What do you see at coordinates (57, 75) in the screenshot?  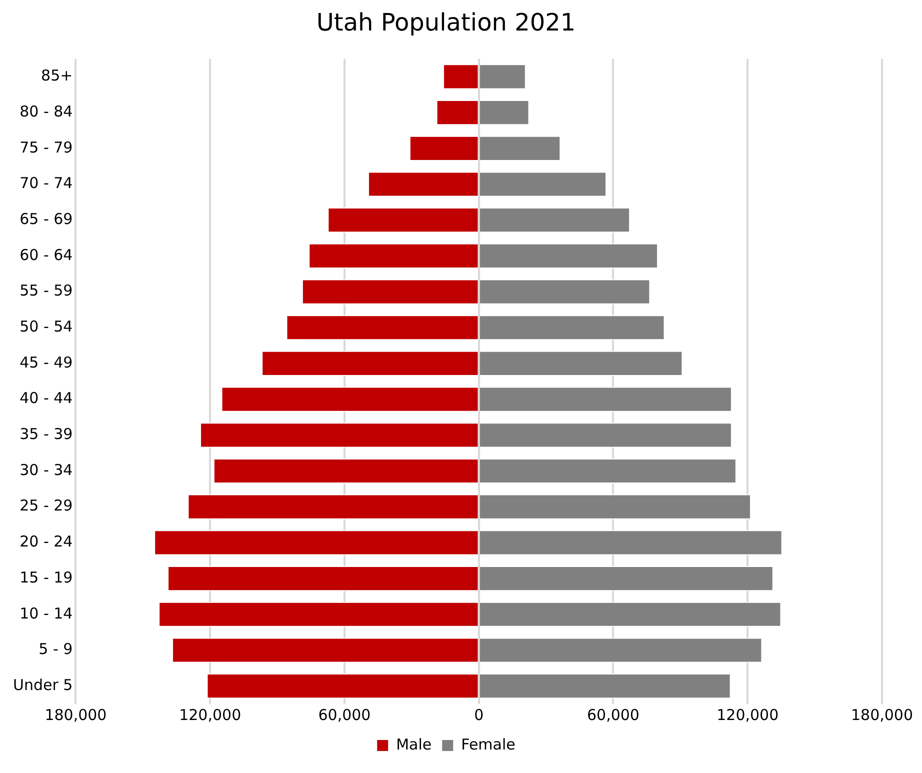 I see `y-tick-label: 85+` at bounding box center [57, 75].